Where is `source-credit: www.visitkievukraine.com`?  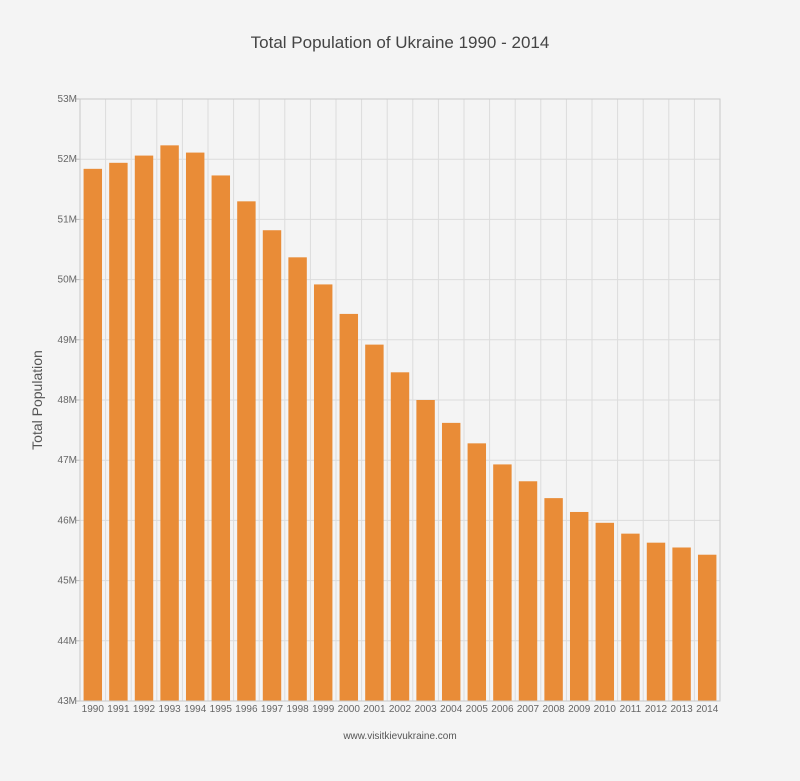 source-credit: www.visitkievukraine.com is located at coordinates (400, 736).